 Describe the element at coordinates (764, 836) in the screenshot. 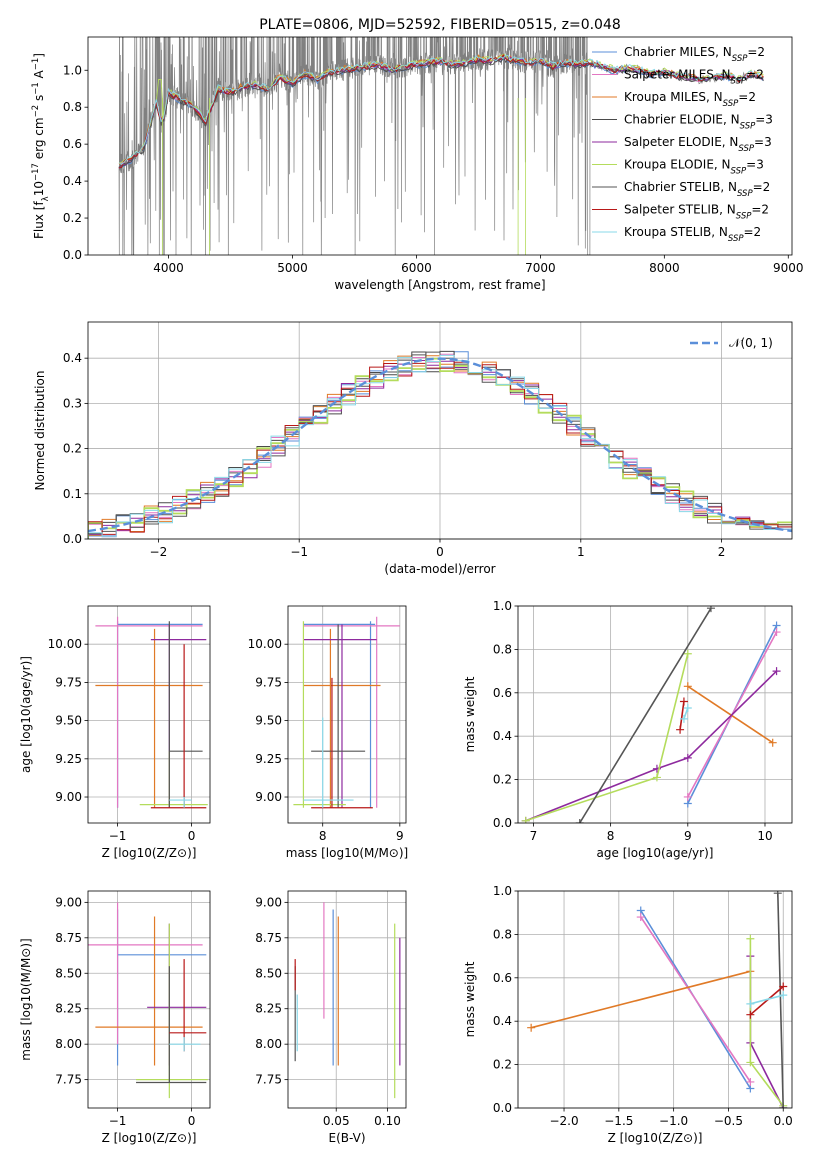

I see `x-tick-label: 10` at that location.